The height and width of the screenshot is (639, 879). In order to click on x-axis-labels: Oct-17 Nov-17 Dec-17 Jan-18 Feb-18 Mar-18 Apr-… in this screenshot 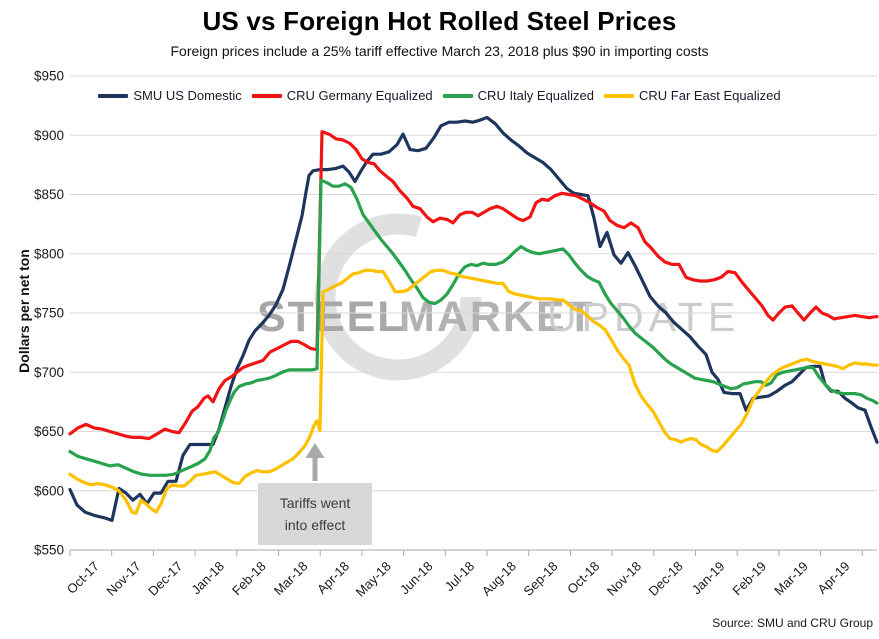, I will do `click(458, 579)`.